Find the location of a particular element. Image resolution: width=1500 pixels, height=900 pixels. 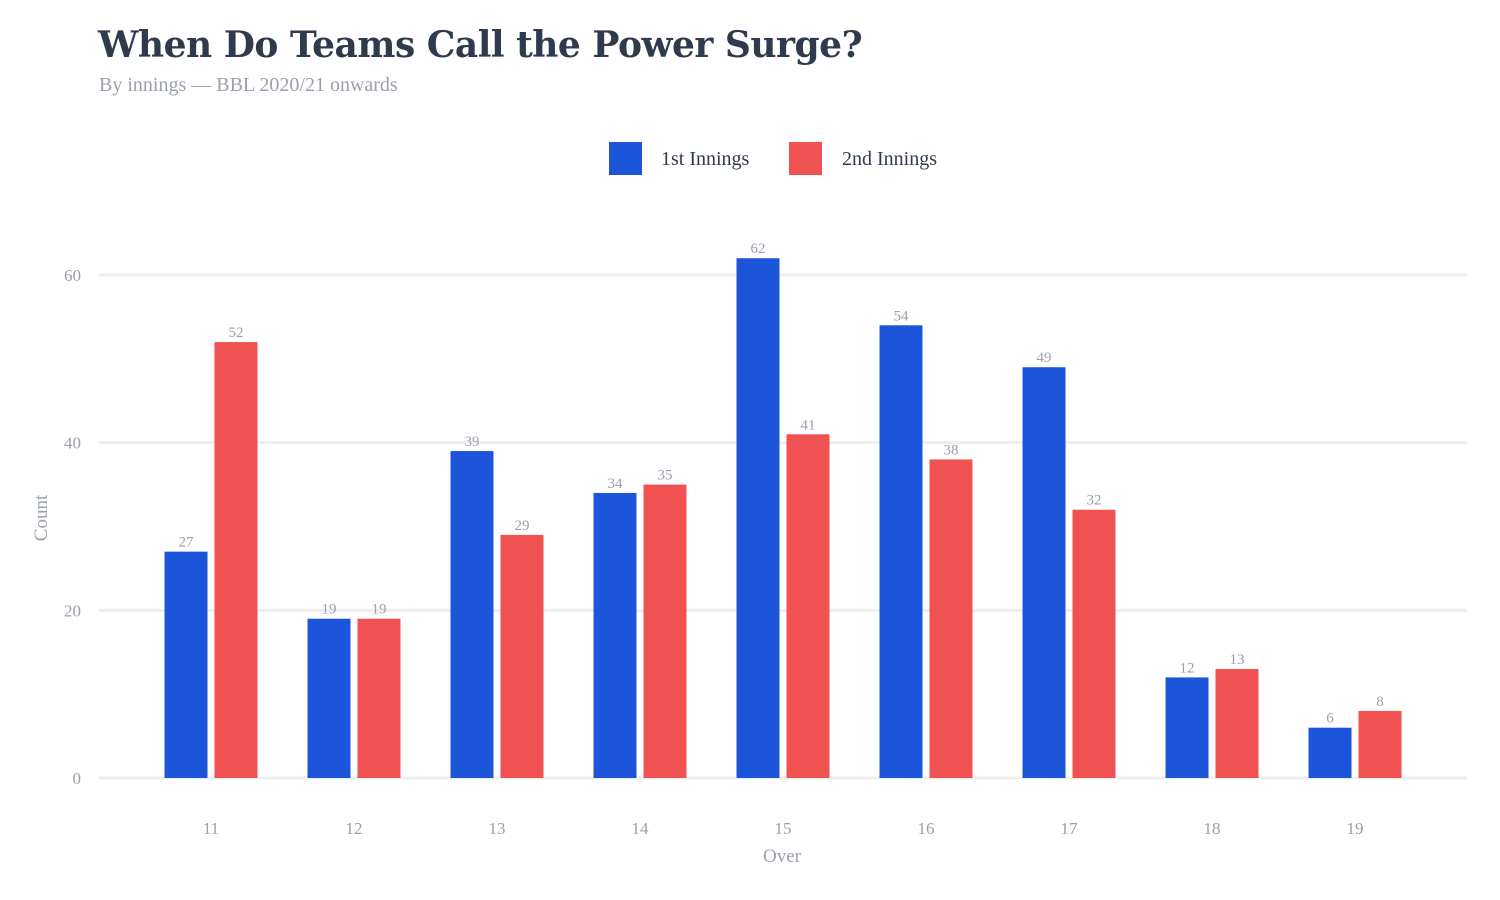

y-tick-label: 0 is located at coordinates (77, 778).